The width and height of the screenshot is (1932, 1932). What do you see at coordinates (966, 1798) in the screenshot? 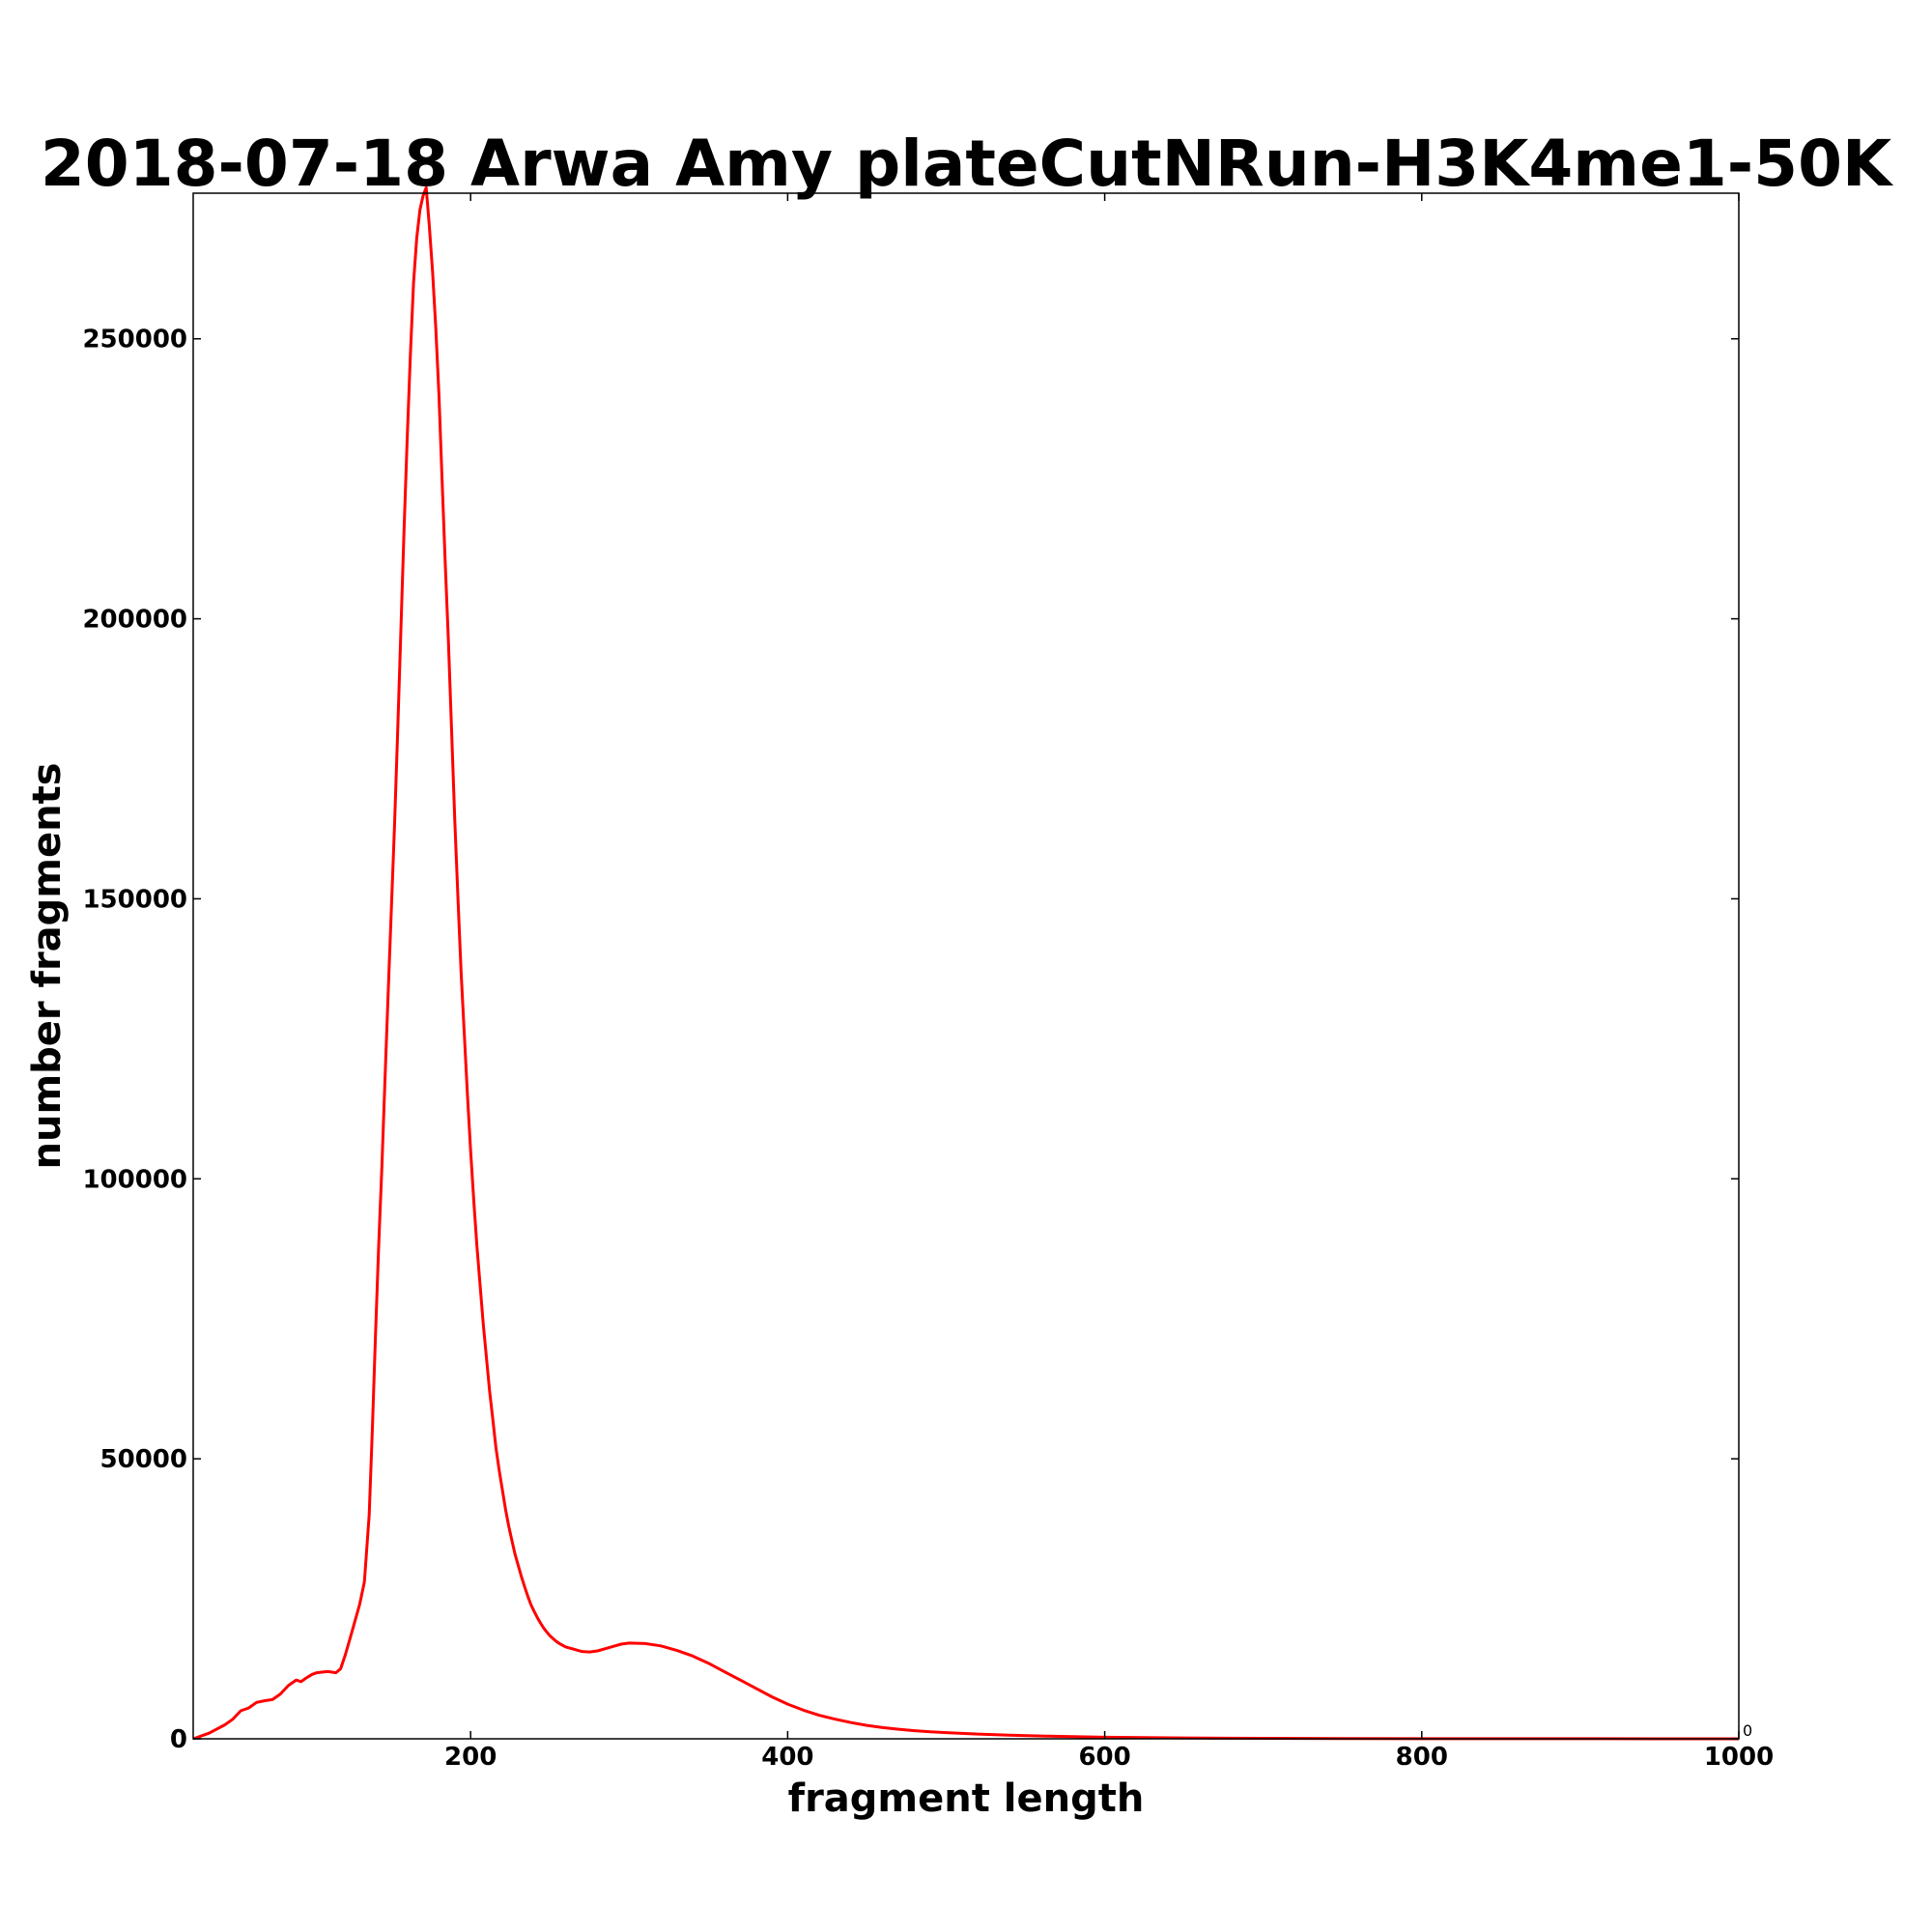
I see `x-axis-label: fragment length` at bounding box center [966, 1798].